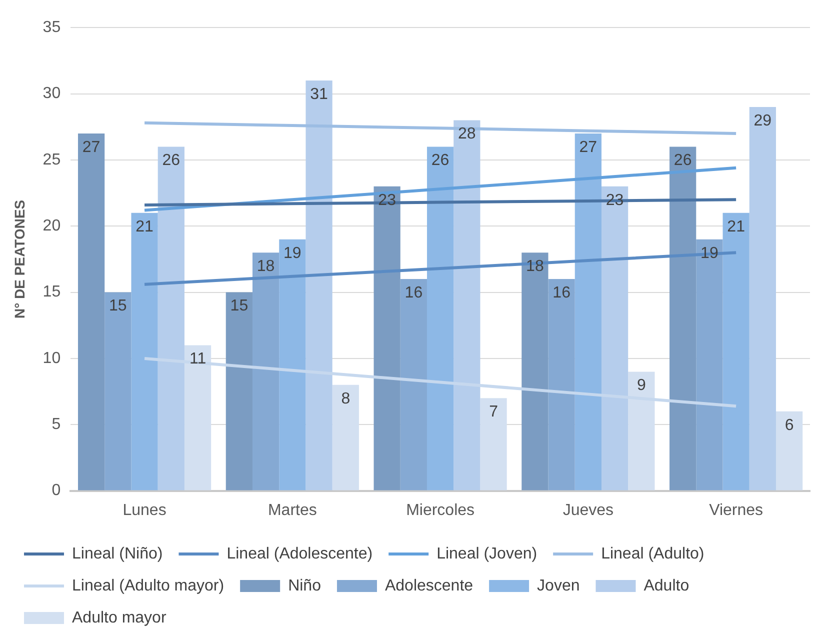 The image size is (828, 644). I want to click on data-label: 7, so click(493, 412).